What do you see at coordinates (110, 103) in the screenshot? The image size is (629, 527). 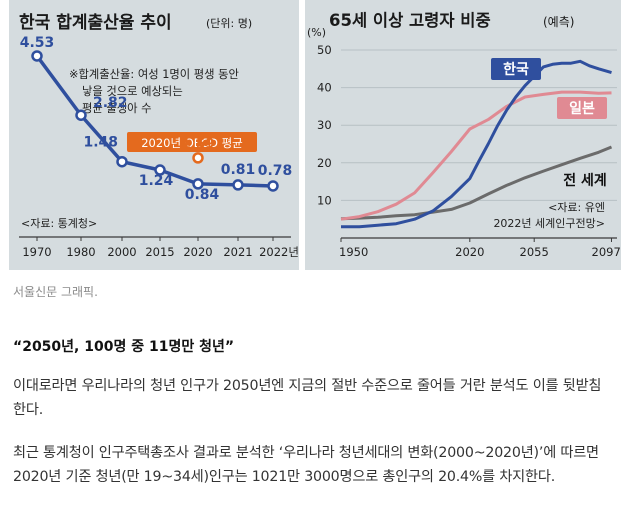 I see `value-label: 2.82` at bounding box center [110, 103].